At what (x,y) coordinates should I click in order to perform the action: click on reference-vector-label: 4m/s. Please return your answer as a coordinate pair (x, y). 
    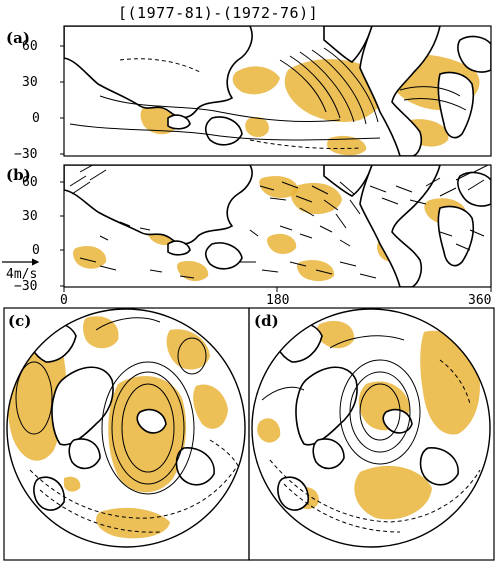
    Looking at the image, I should click on (21, 274).